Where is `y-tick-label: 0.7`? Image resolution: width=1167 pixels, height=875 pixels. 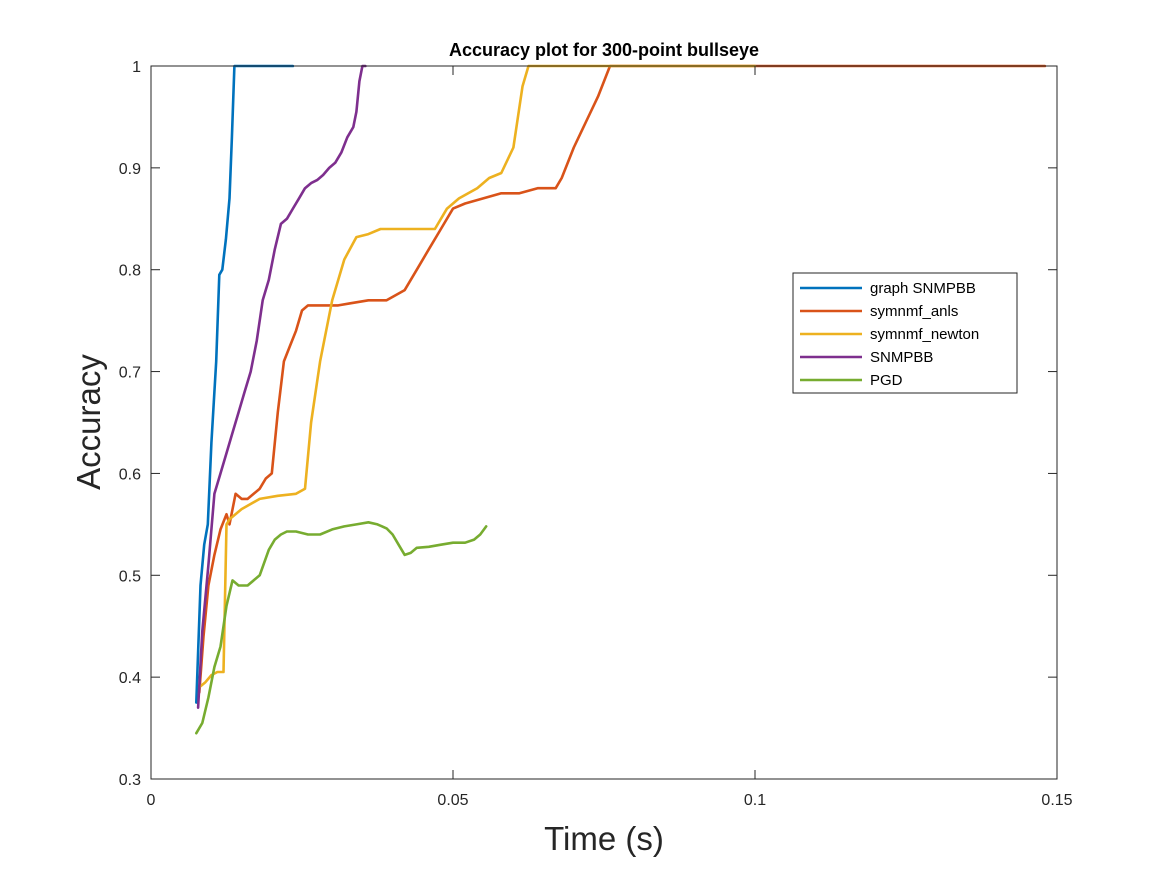
y-tick-label: 0.7 is located at coordinates (130, 373).